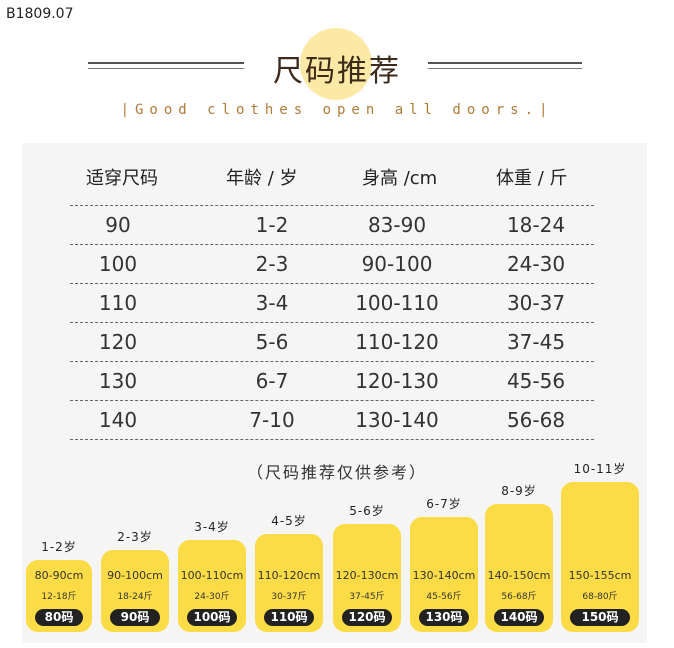  Describe the element at coordinates (59, 547) in the screenshot. I see `card-age-label: 1-2岁` at that location.